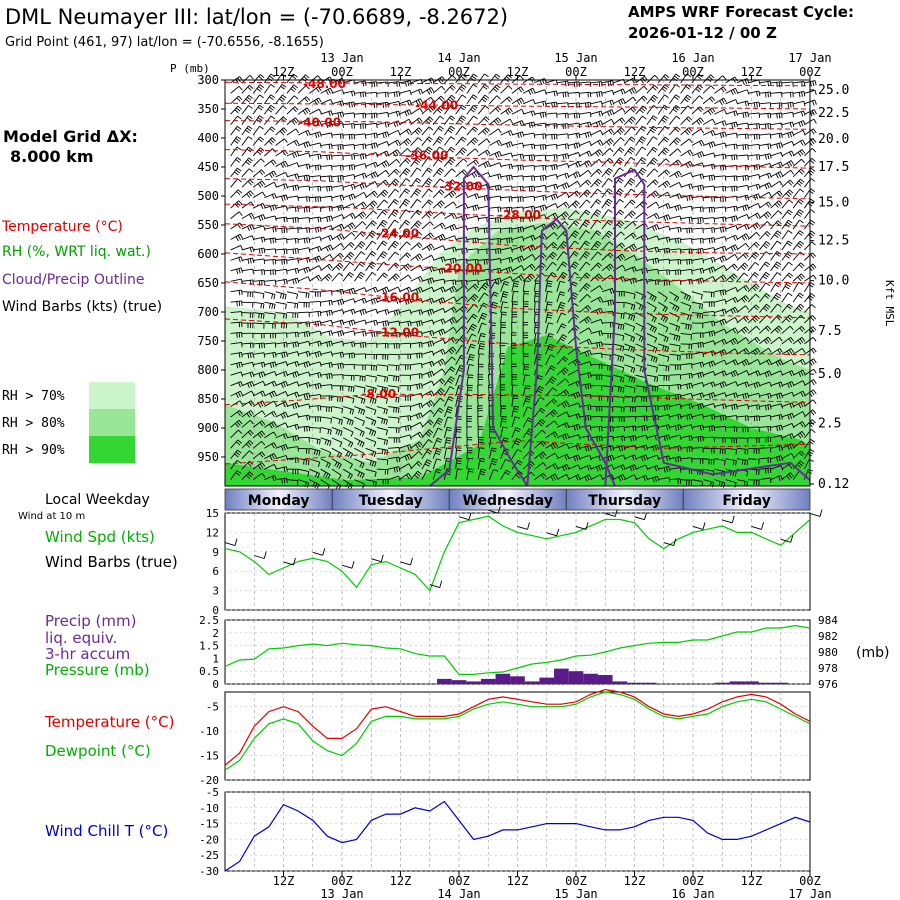  Describe the element at coordinates (702, 33) in the screenshot. I see `forecast-cycle-value: 2026-01-12 / 00 Z` at that location.